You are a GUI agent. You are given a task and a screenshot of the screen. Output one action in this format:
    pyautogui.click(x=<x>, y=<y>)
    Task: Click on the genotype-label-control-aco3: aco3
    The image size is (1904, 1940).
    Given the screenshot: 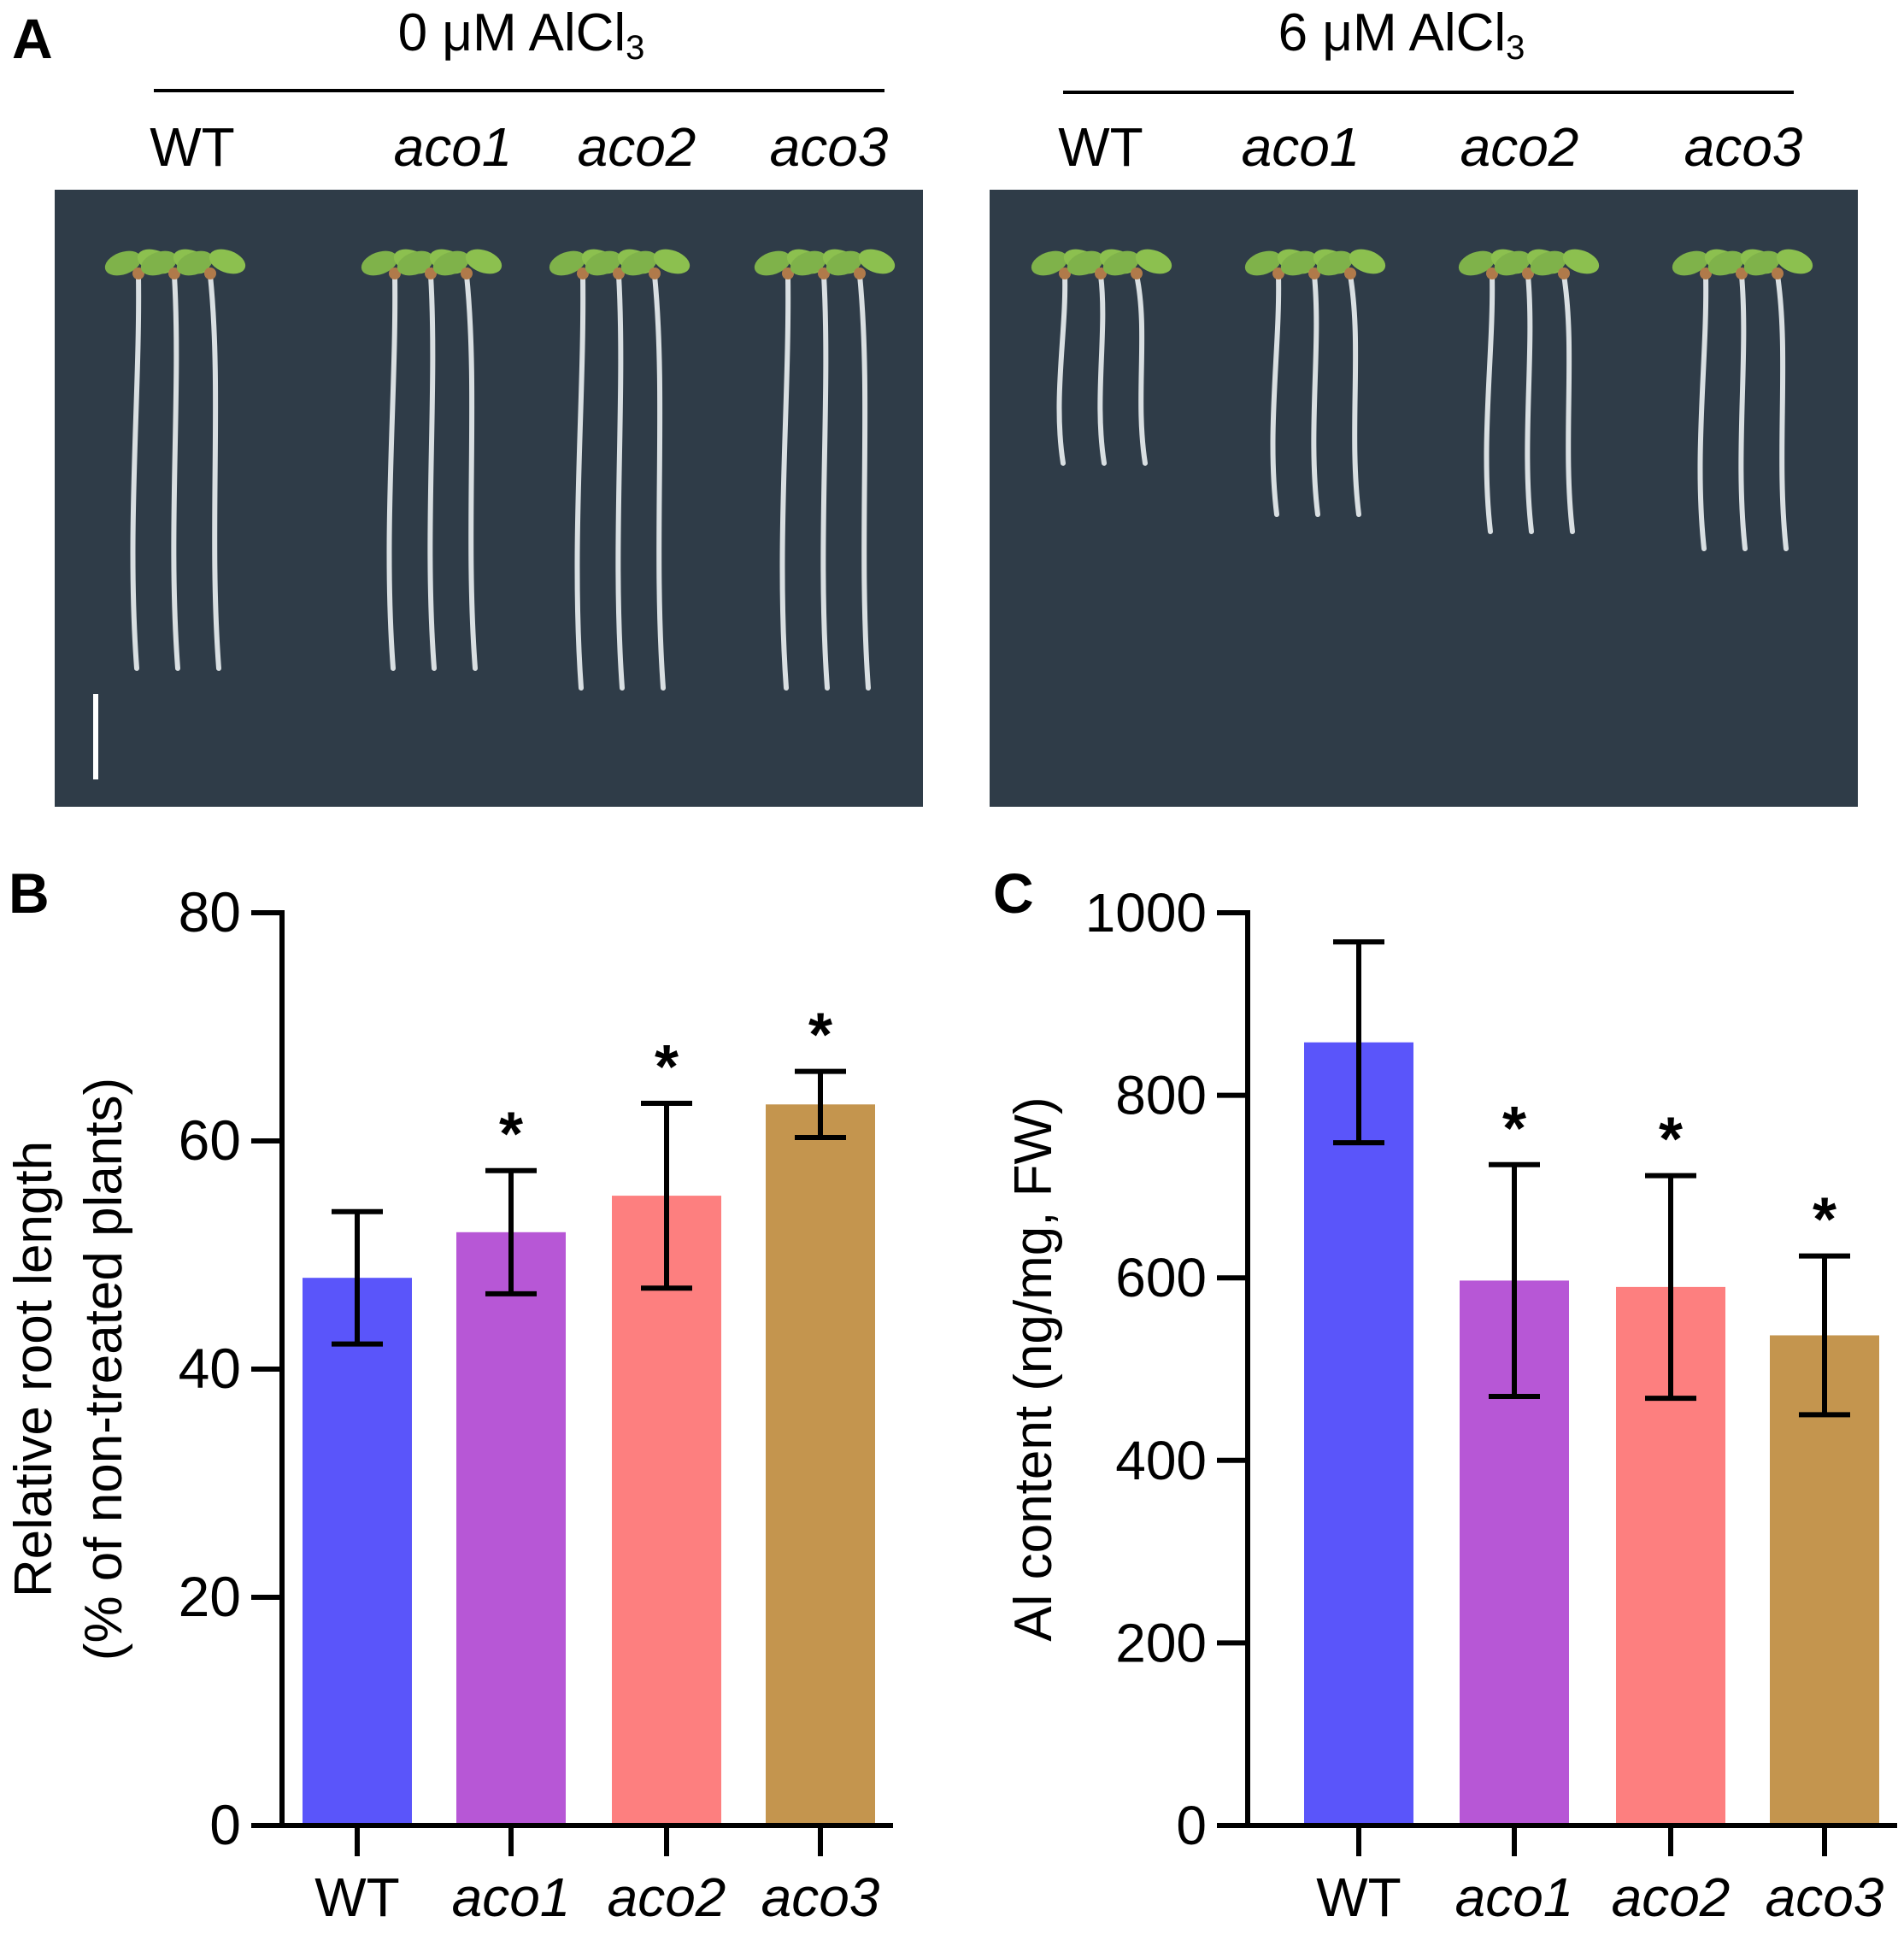 What is the action you would take?
    pyautogui.click(x=829, y=147)
    